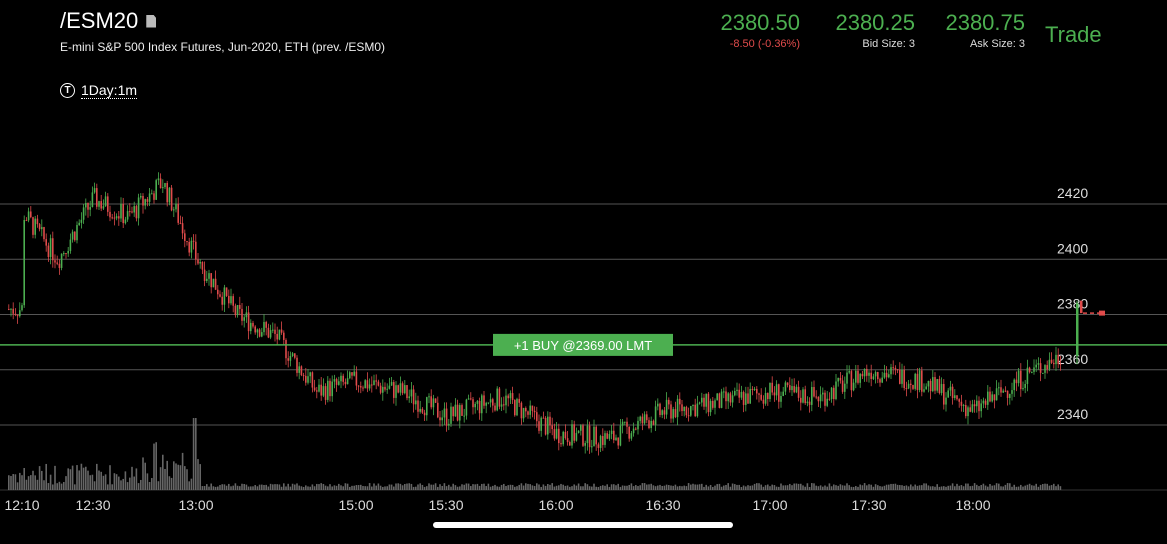  I want to click on timeframe-selector: T 1Day:1m, so click(99, 90).